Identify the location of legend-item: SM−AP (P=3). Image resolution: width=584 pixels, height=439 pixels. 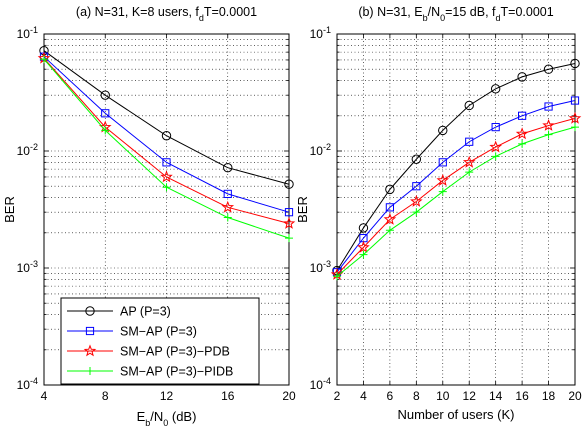
(132, 332).